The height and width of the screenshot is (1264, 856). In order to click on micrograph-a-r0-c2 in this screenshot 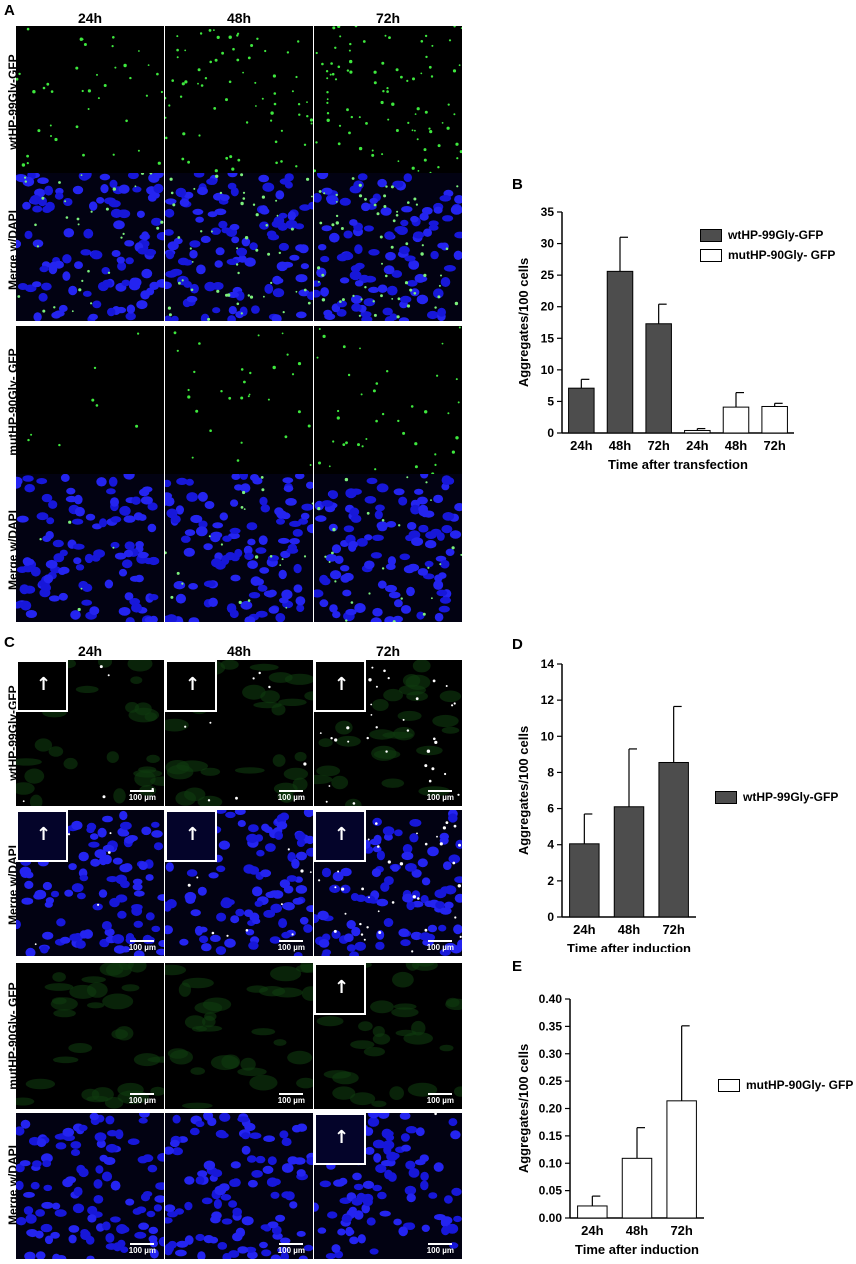, I will do `click(388, 100)`.